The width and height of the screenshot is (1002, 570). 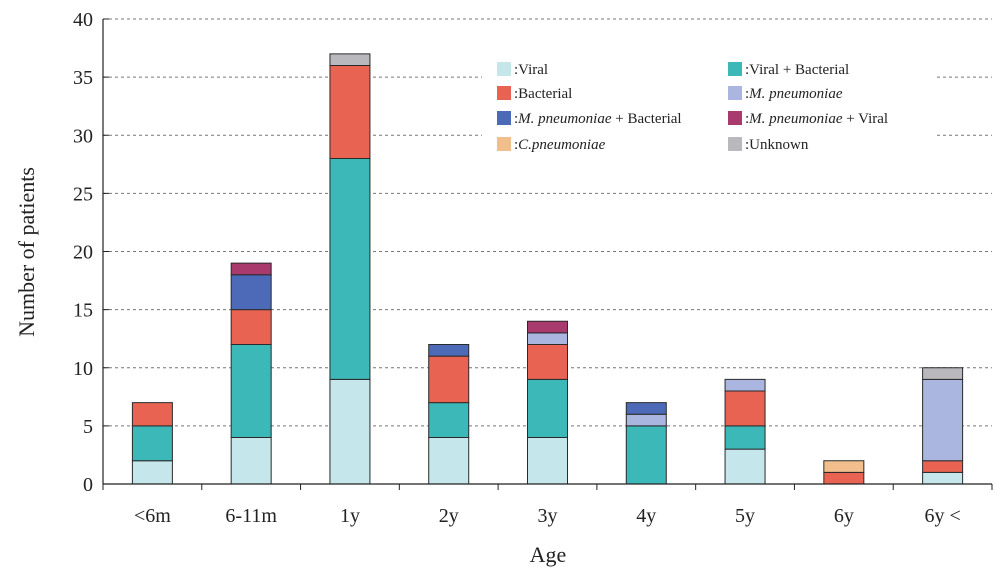 I want to click on x-tick-label: 1y, so click(x=350, y=516).